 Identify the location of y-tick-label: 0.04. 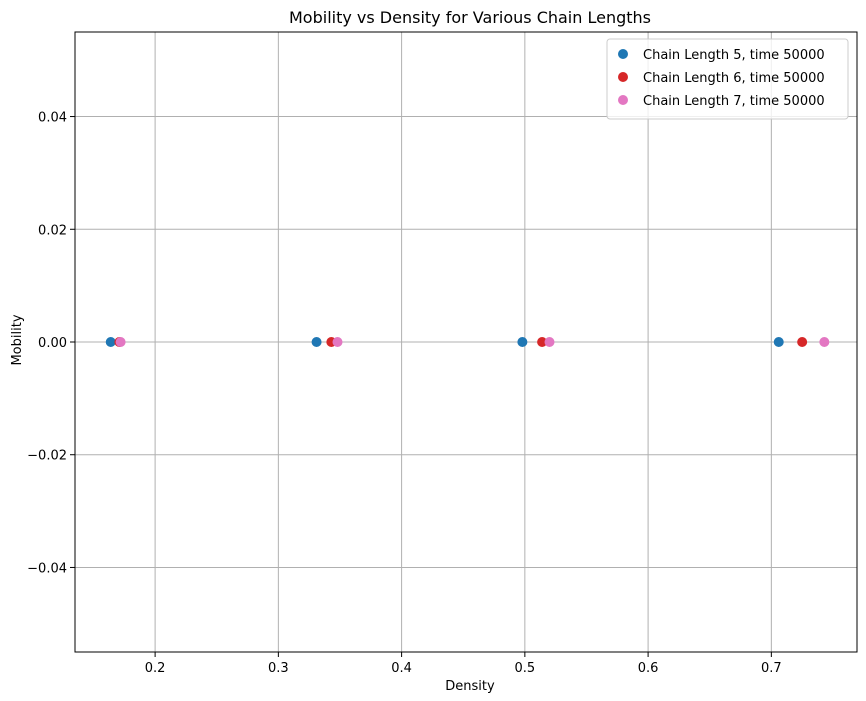
(52, 118).